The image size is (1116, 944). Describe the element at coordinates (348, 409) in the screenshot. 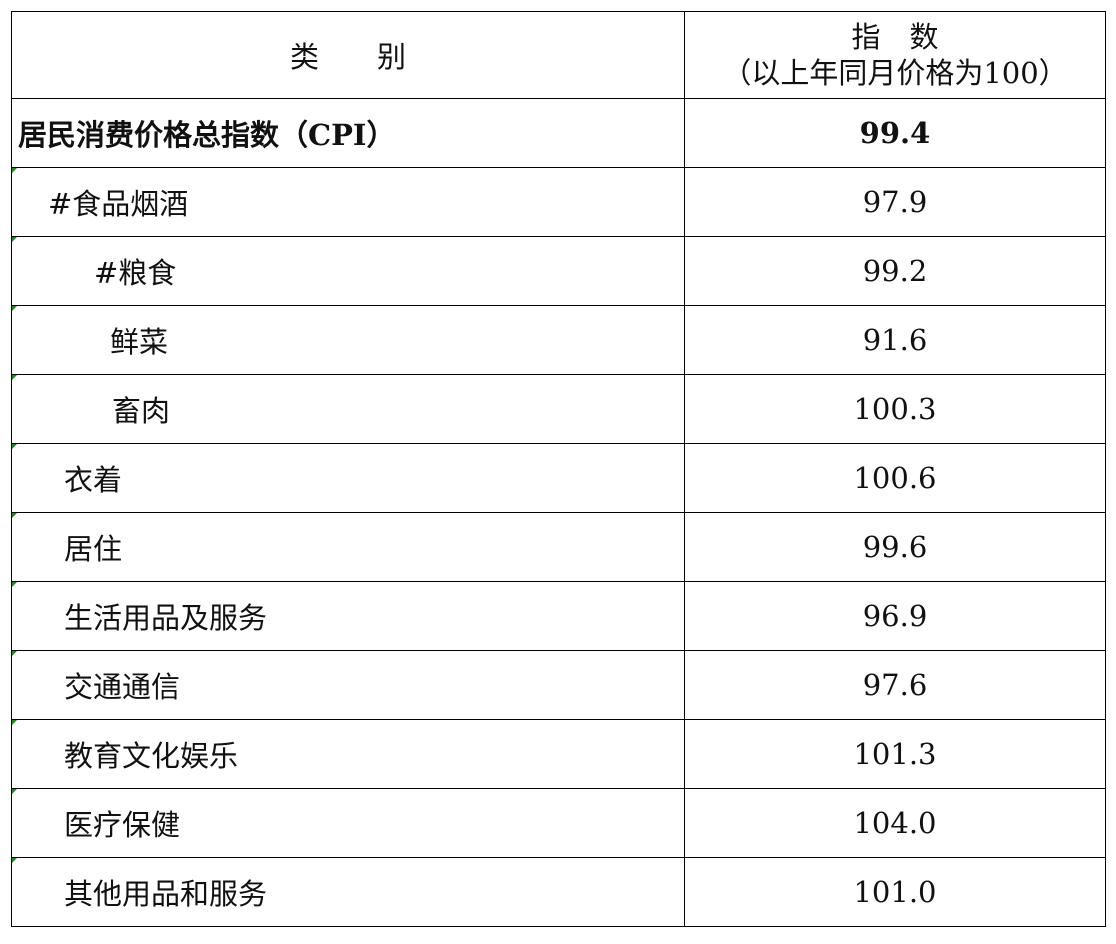

I see `category-cell: 畜肉` at that location.